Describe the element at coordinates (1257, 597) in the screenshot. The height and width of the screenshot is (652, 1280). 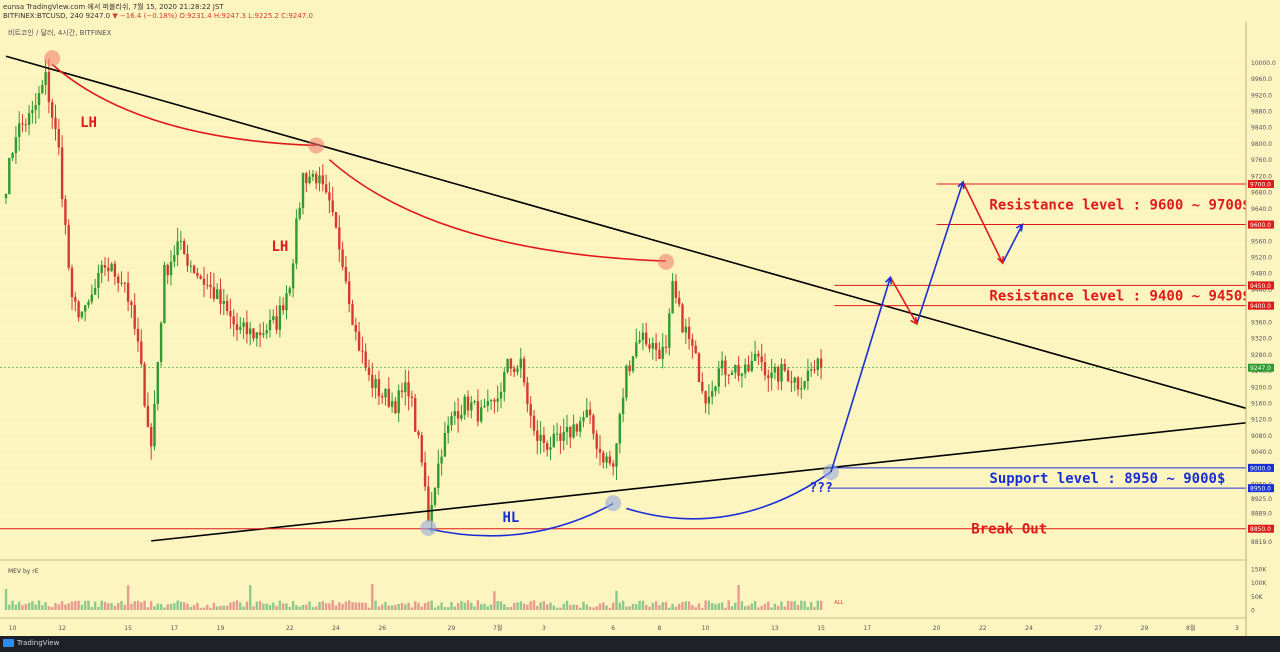
I see `volume-tick-label: 50K` at that location.